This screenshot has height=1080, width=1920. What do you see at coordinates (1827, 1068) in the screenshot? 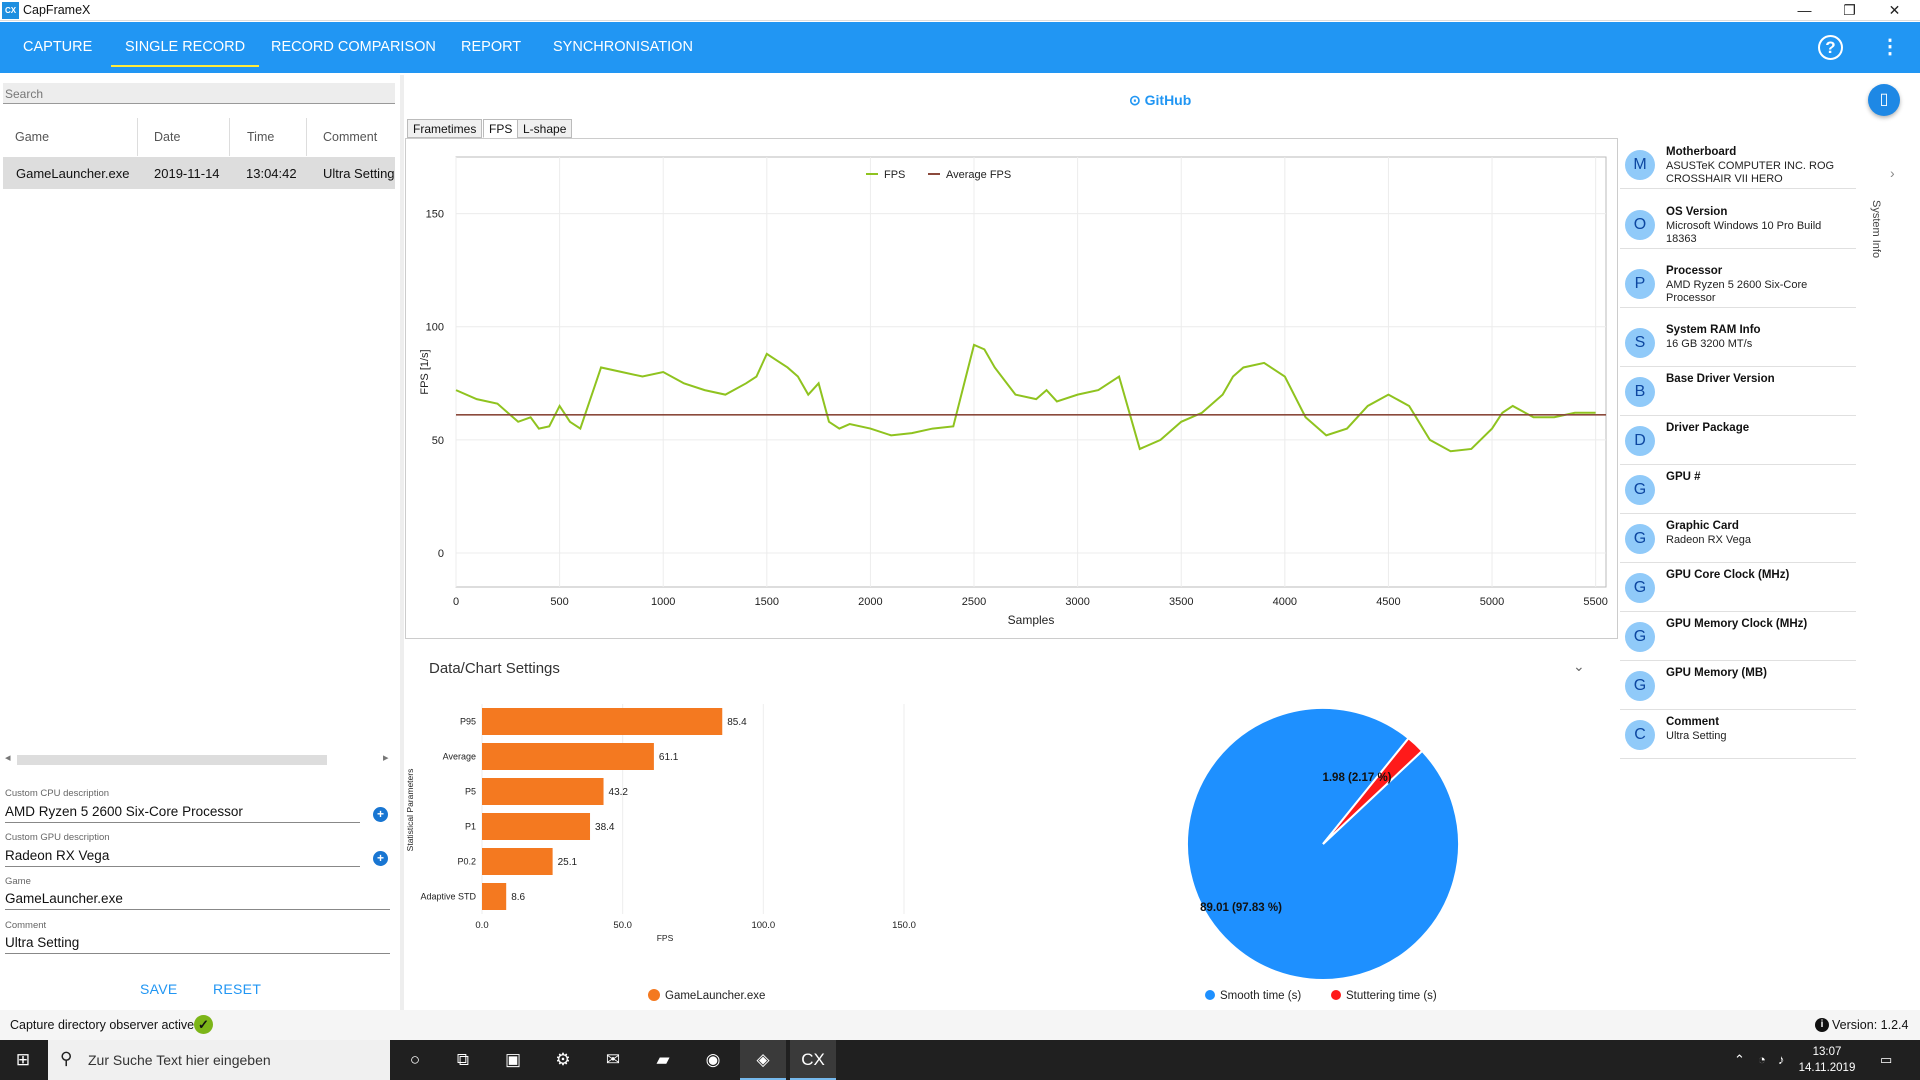
I see `clock-date: 14.11.2019` at bounding box center [1827, 1068].